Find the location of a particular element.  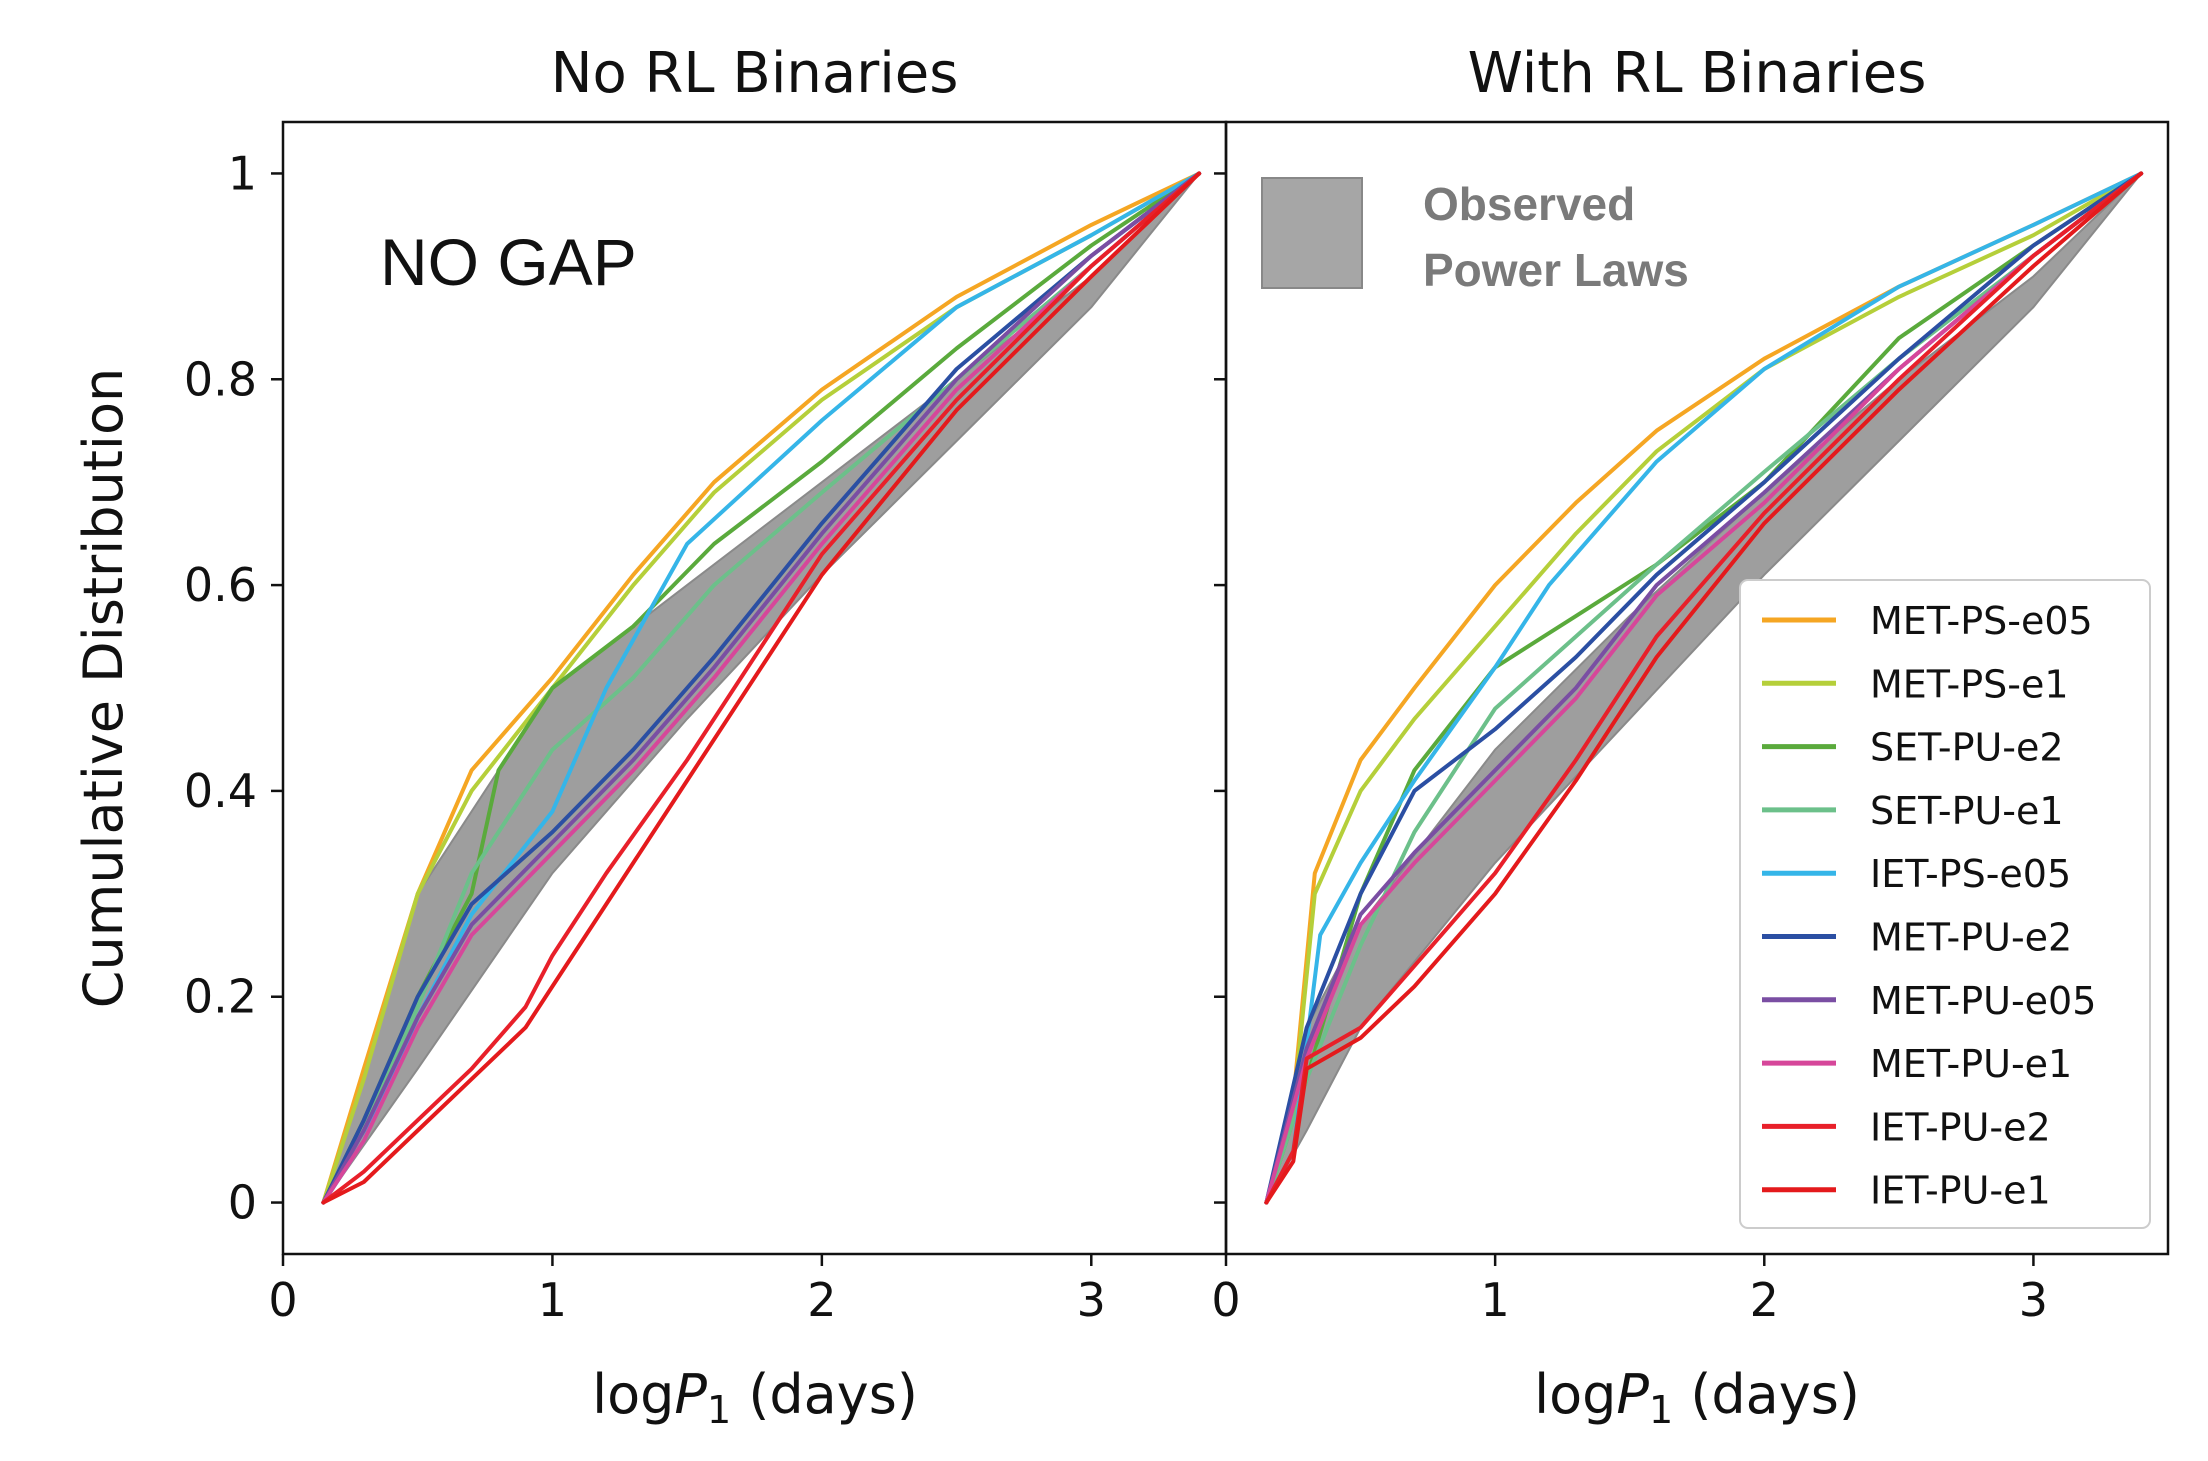

legend-label: MET-PS-e1 is located at coordinates (1969, 684).